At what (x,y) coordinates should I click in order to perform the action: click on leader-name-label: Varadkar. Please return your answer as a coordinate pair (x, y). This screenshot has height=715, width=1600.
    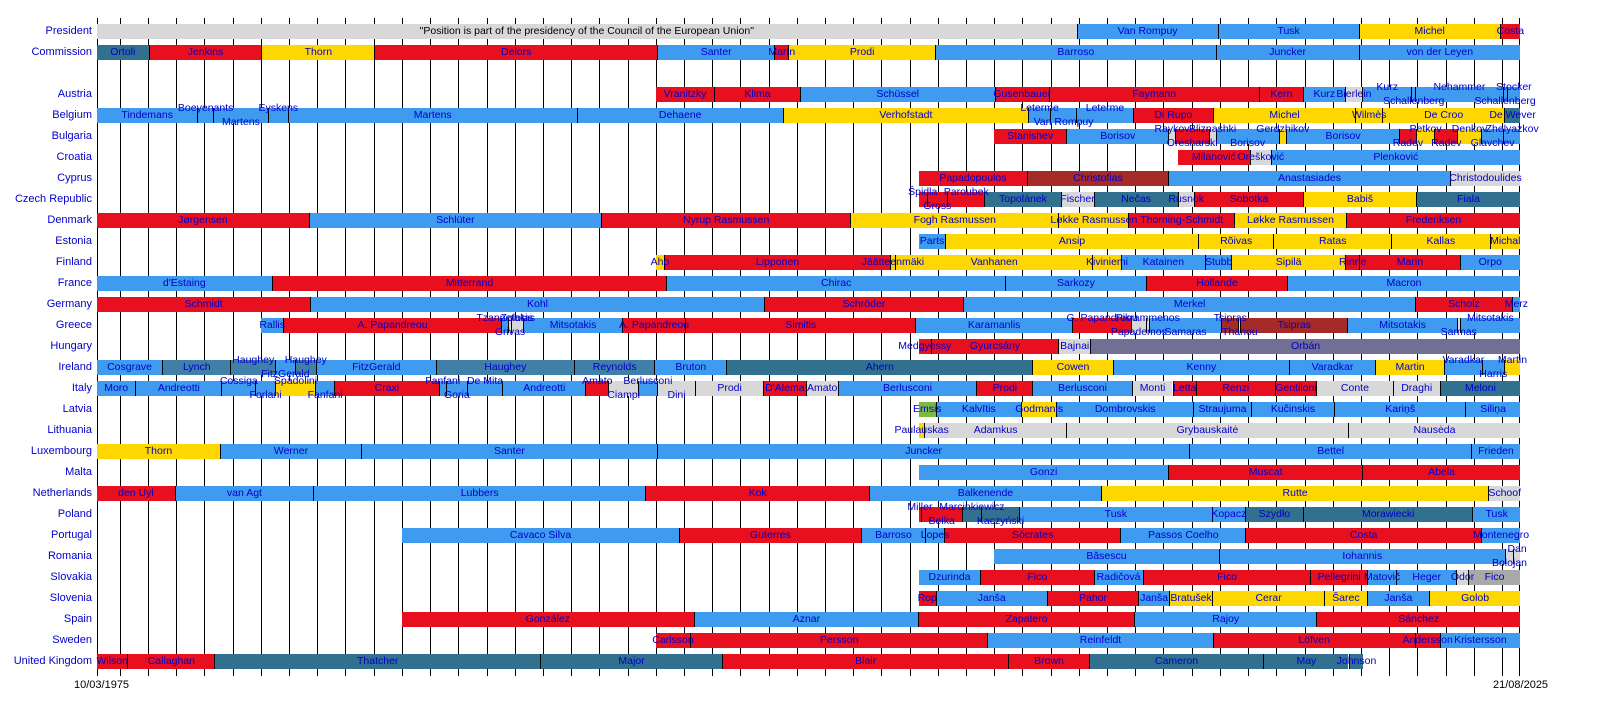
    Looking at the image, I should click on (1332, 367).